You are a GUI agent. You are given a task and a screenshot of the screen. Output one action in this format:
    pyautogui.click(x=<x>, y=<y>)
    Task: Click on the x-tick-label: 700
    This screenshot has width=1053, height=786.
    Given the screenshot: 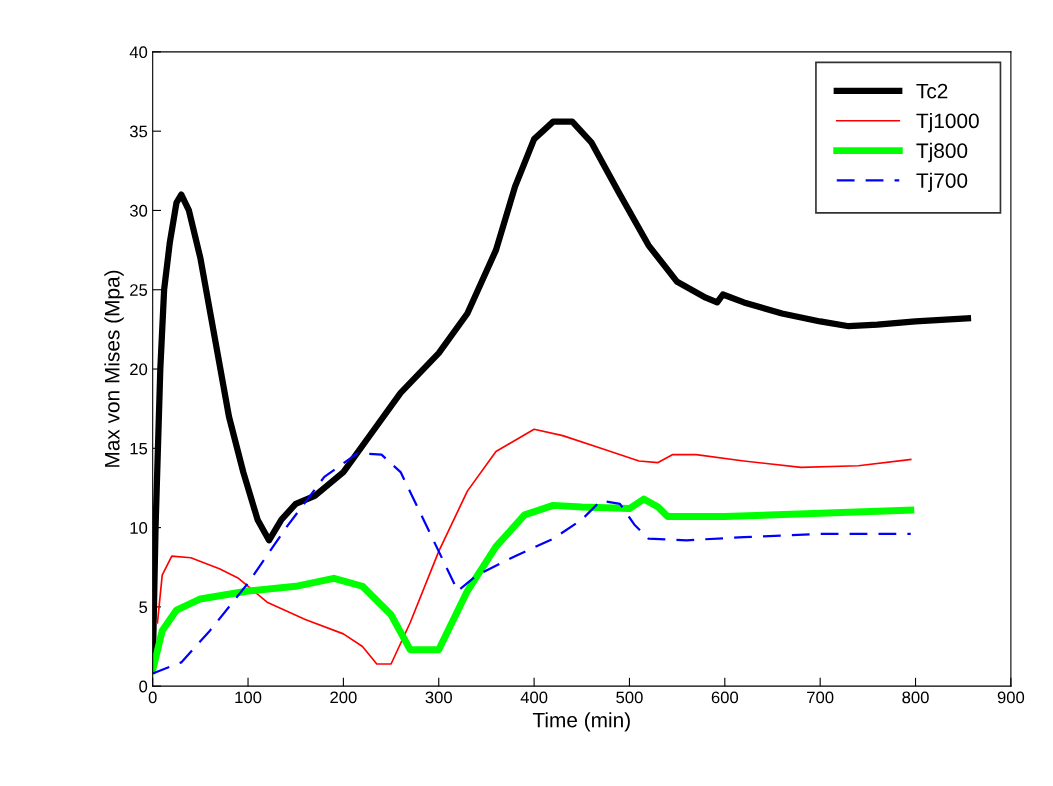 What is the action you would take?
    pyautogui.click(x=820, y=697)
    